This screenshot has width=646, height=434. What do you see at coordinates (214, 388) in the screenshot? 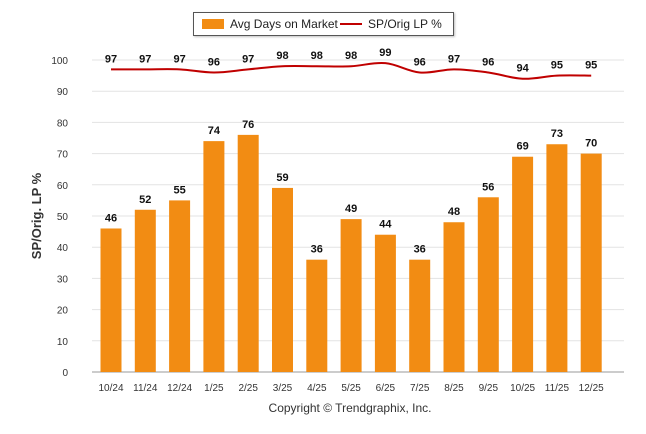
I see `x-tick-label: 1/25` at bounding box center [214, 388].